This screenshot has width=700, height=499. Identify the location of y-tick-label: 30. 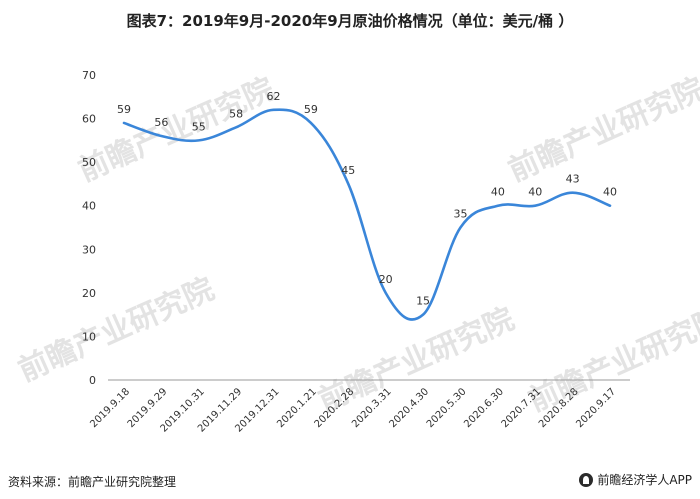
(89, 249).